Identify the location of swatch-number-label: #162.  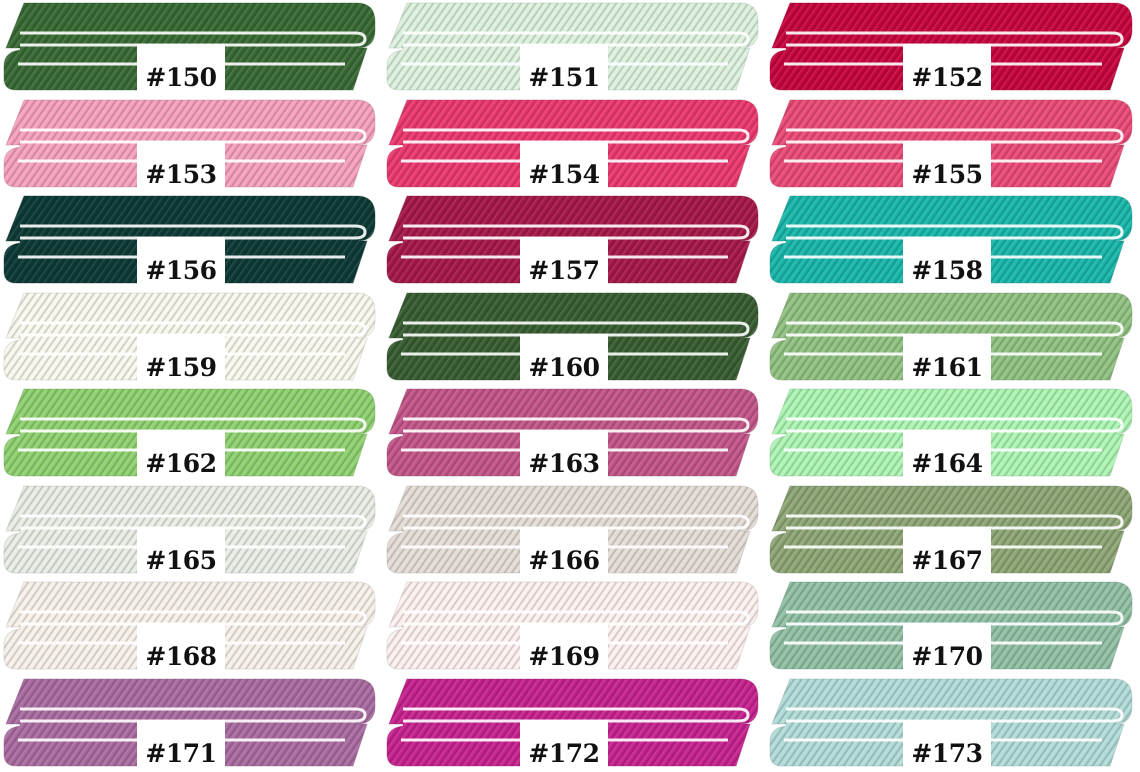
(181, 455).